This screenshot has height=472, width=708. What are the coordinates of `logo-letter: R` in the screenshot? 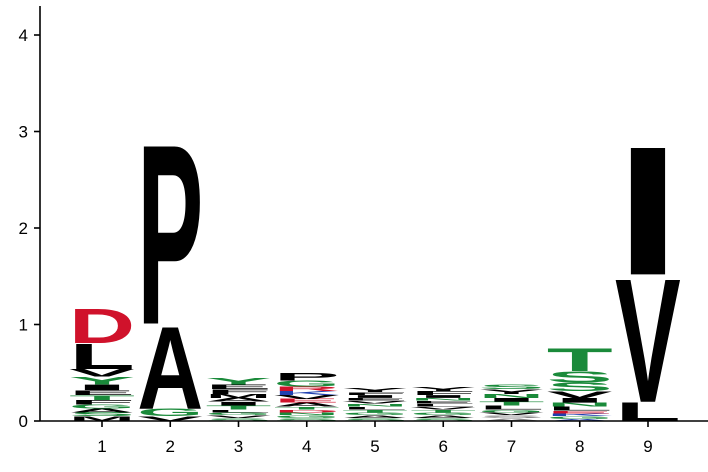 It's located at (307, 389).